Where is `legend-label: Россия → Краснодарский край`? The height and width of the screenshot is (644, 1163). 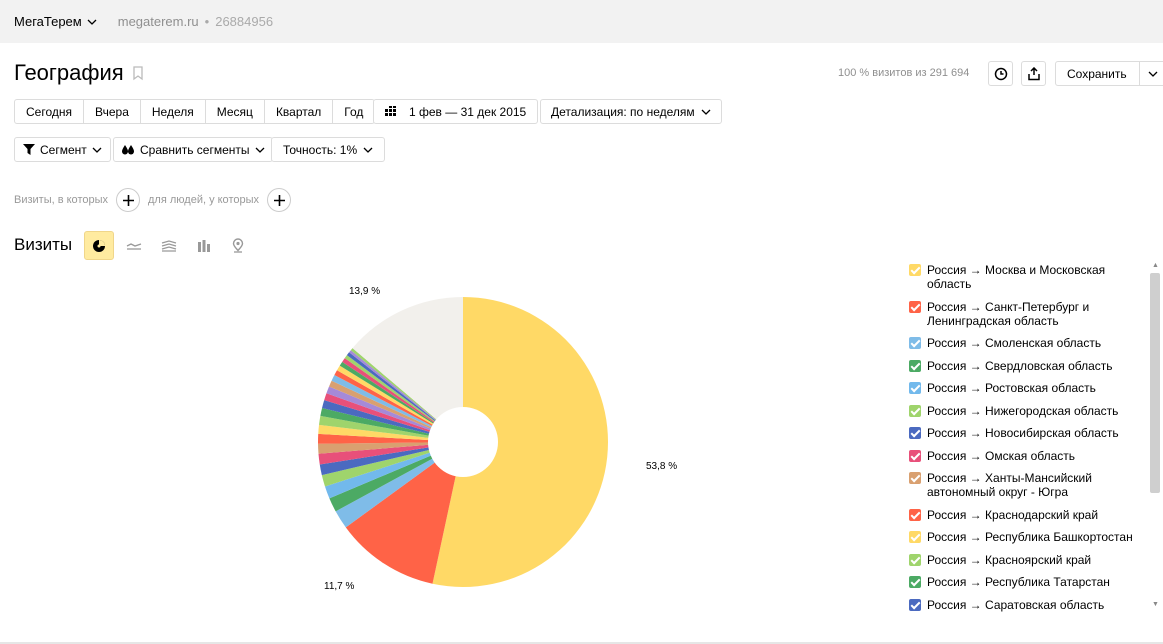
legend-label: Россия → Краснодарский край is located at coordinates (1013, 514).